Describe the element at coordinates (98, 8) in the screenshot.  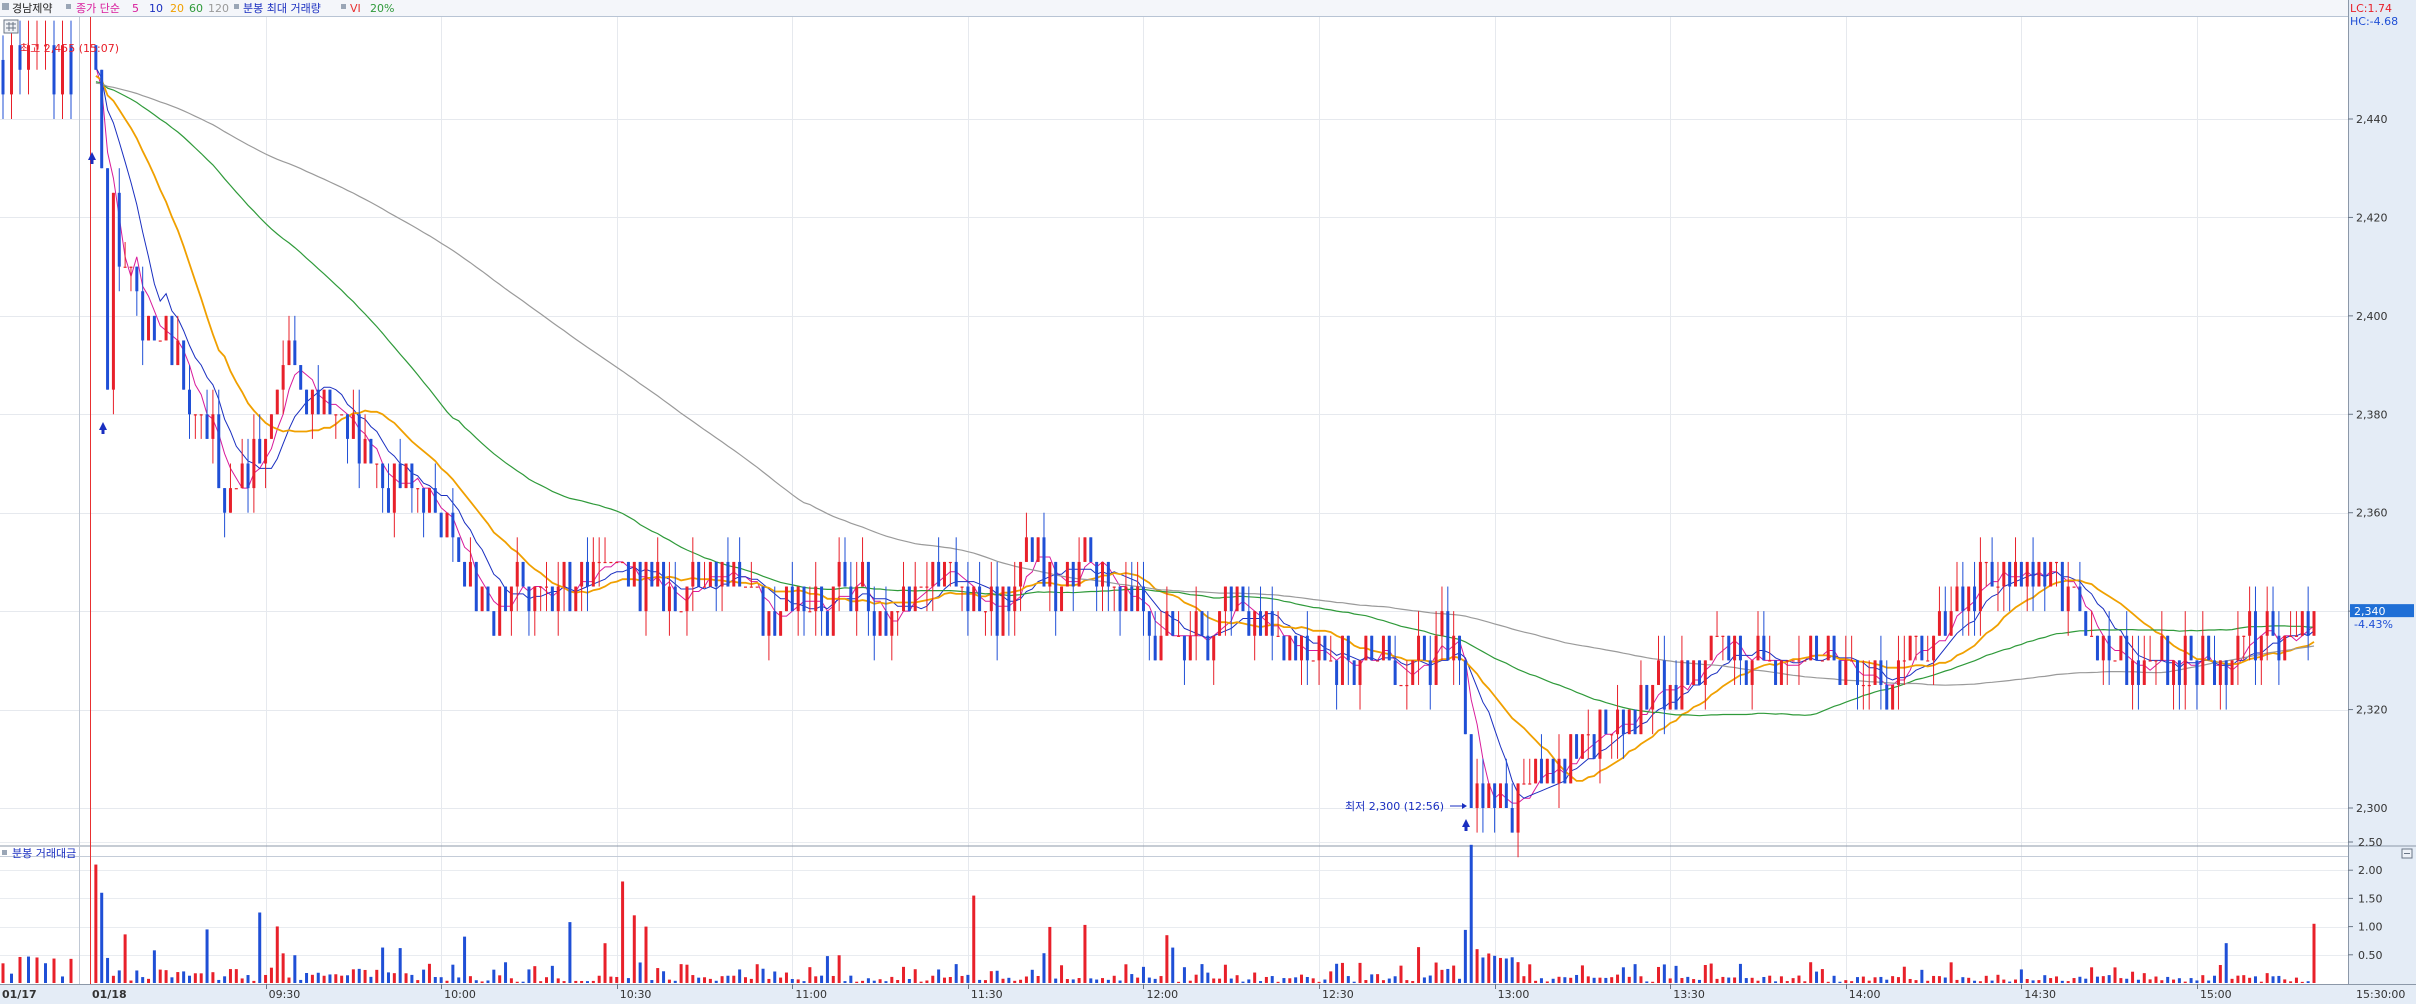
I see `ma-label: 종가 단순` at that location.